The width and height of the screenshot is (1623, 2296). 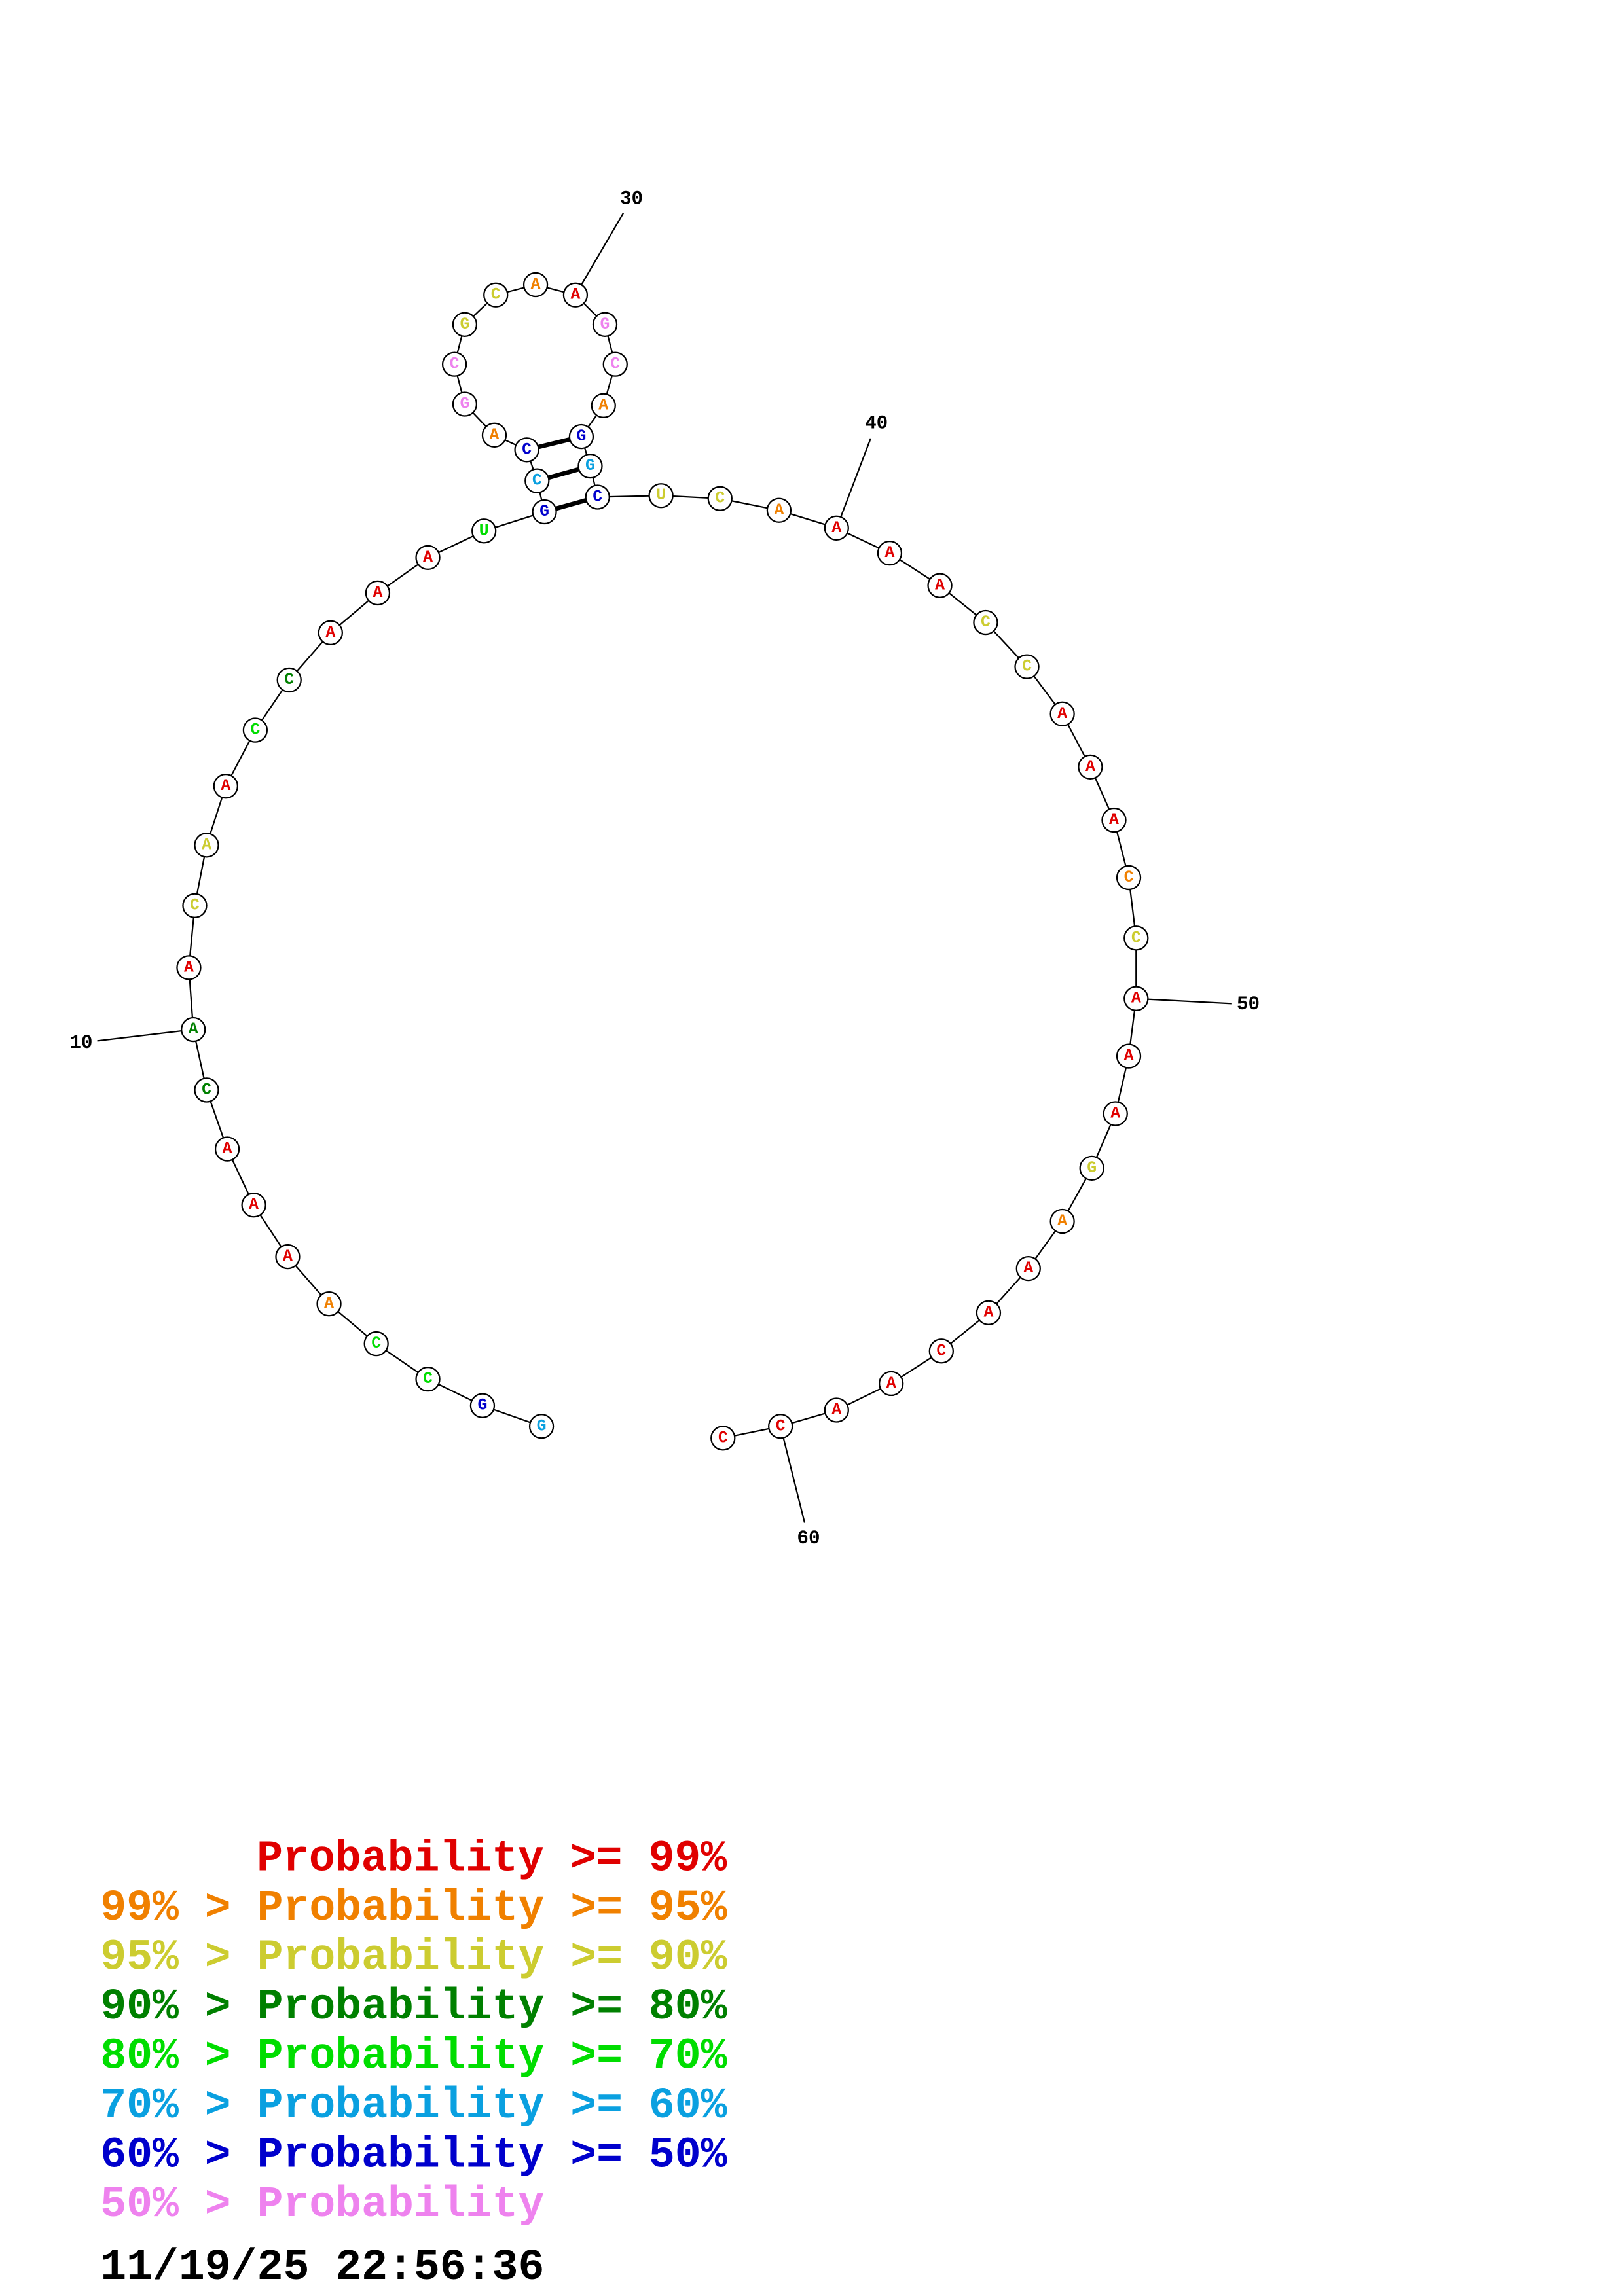 I want to click on legend-entry: 70% > Probability >= 60%, so click(x=413, y=2105).